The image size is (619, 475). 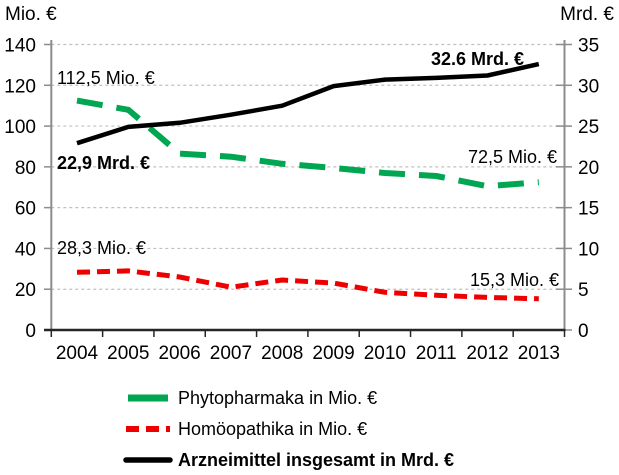 What do you see at coordinates (316, 459) in the screenshot?
I see `legend-label-arzneimittel: Arzneimittel insgesamt in Mrd. €` at bounding box center [316, 459].